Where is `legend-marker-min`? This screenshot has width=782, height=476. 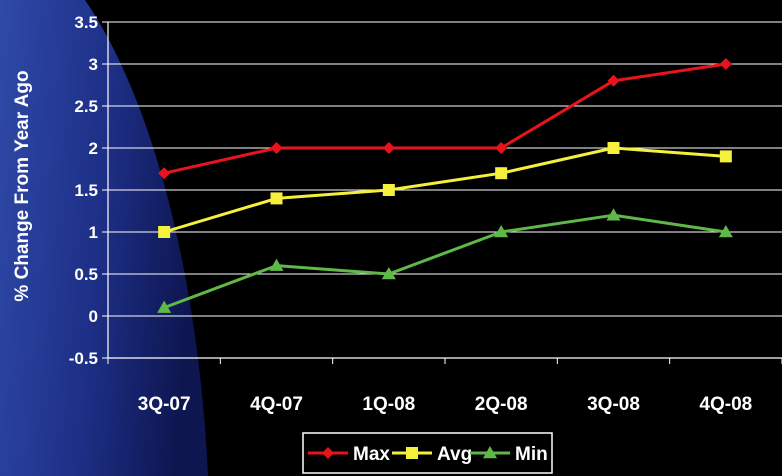
legend-marker-min is located at coordinates (490, 452).